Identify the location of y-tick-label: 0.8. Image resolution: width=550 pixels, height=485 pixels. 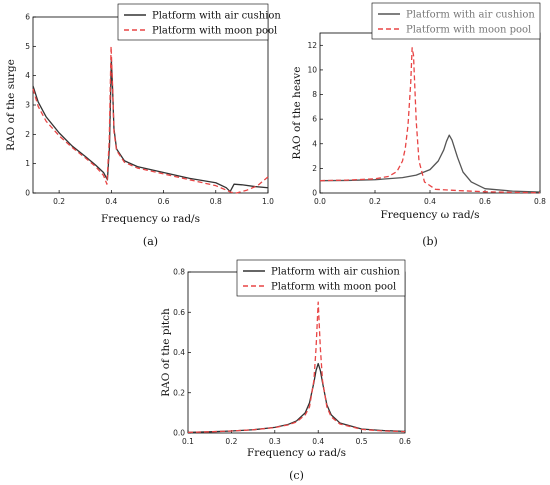
(179, 272).